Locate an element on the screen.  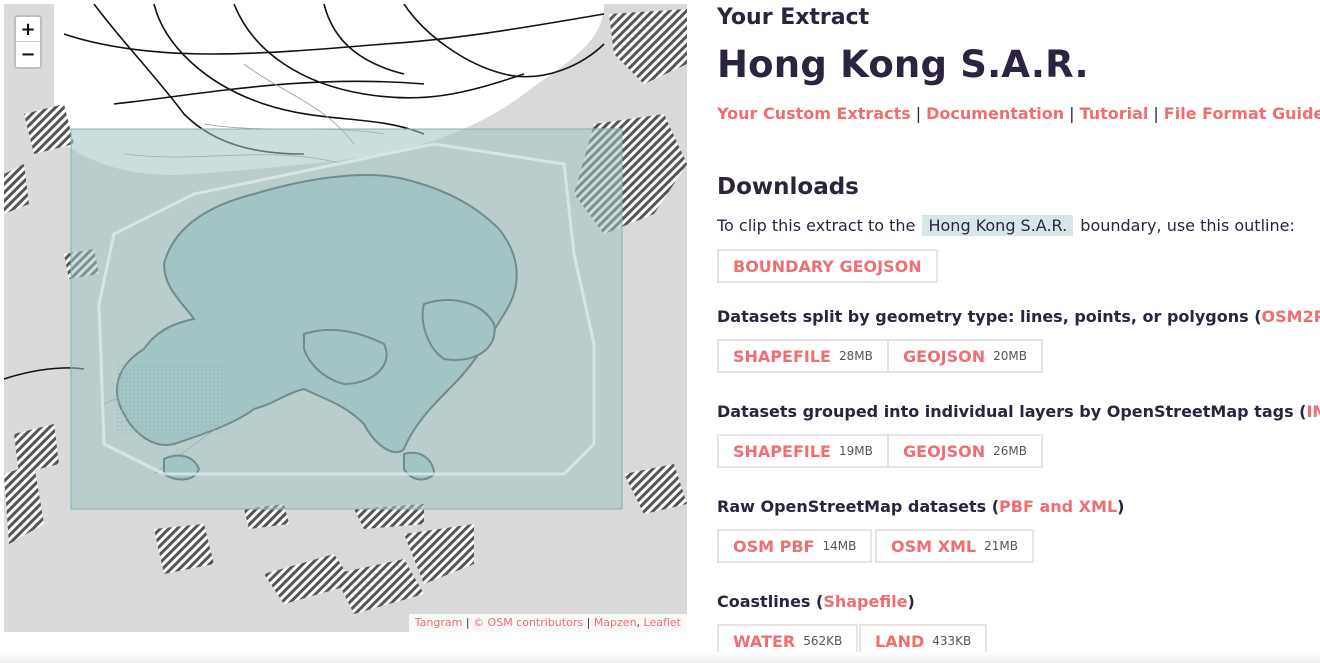
mapzen-link: Mapzen is located at coordinates (615, 622).